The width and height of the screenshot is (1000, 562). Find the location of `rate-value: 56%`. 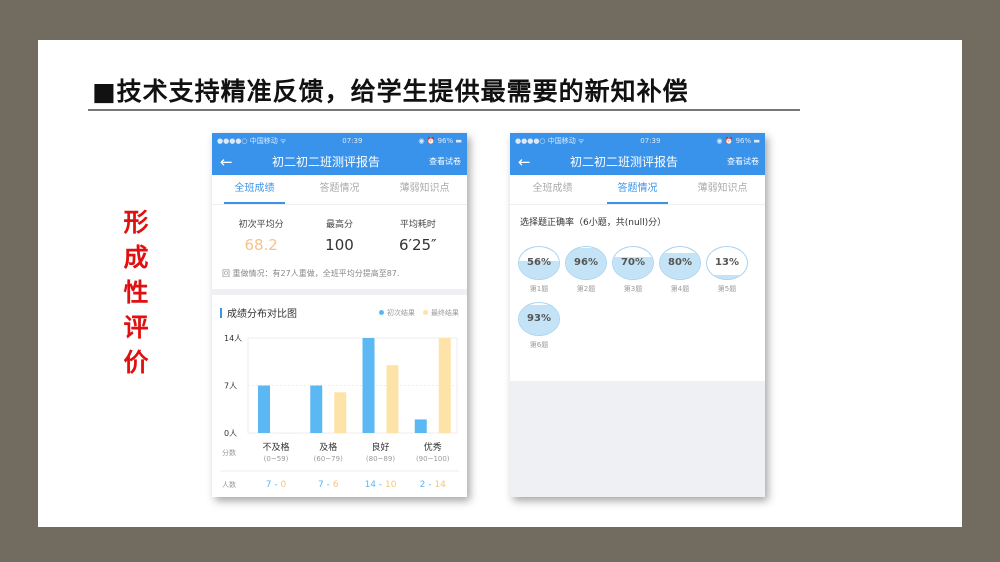

rate-value: 56% is located at coordinates (539, 262).